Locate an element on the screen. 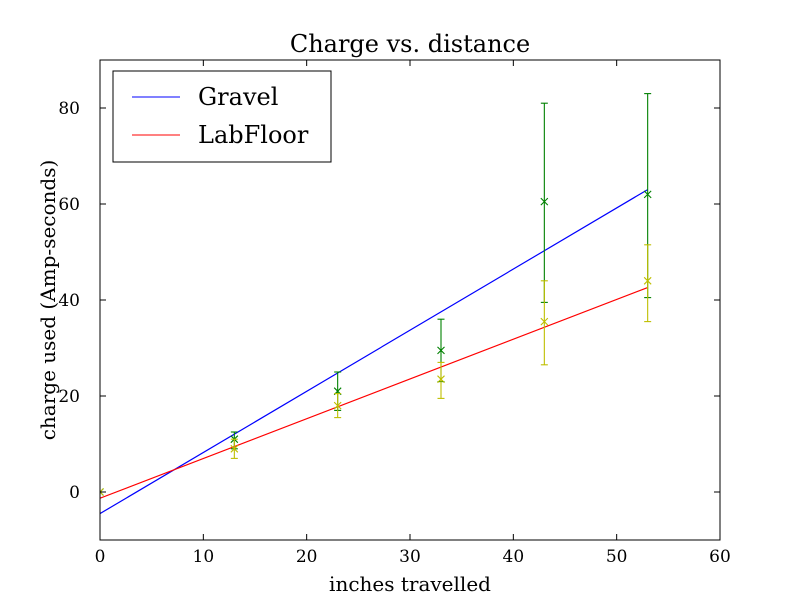 The width and height of the screenshot is (800, 600). x-tick-label: 0 is located at coordinates (100, 557).